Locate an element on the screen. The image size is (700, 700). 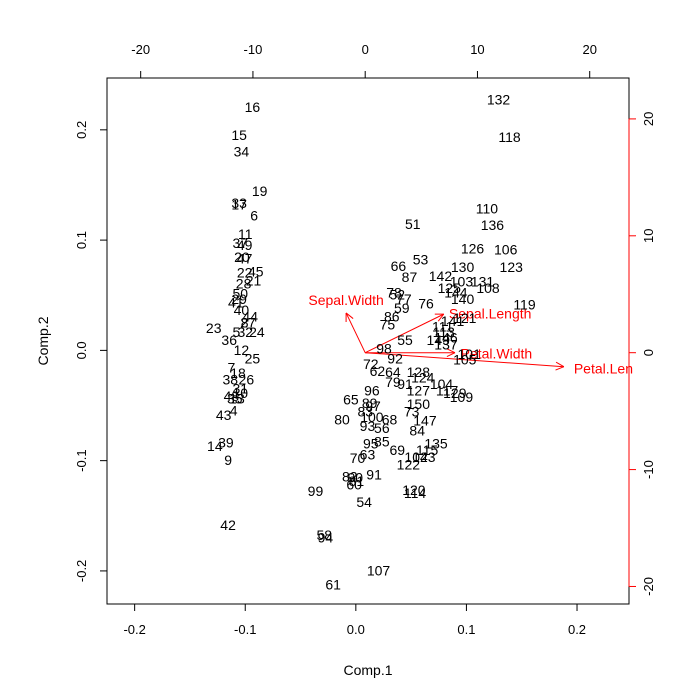
point-label: 22 is located at coordinates (245, 273).